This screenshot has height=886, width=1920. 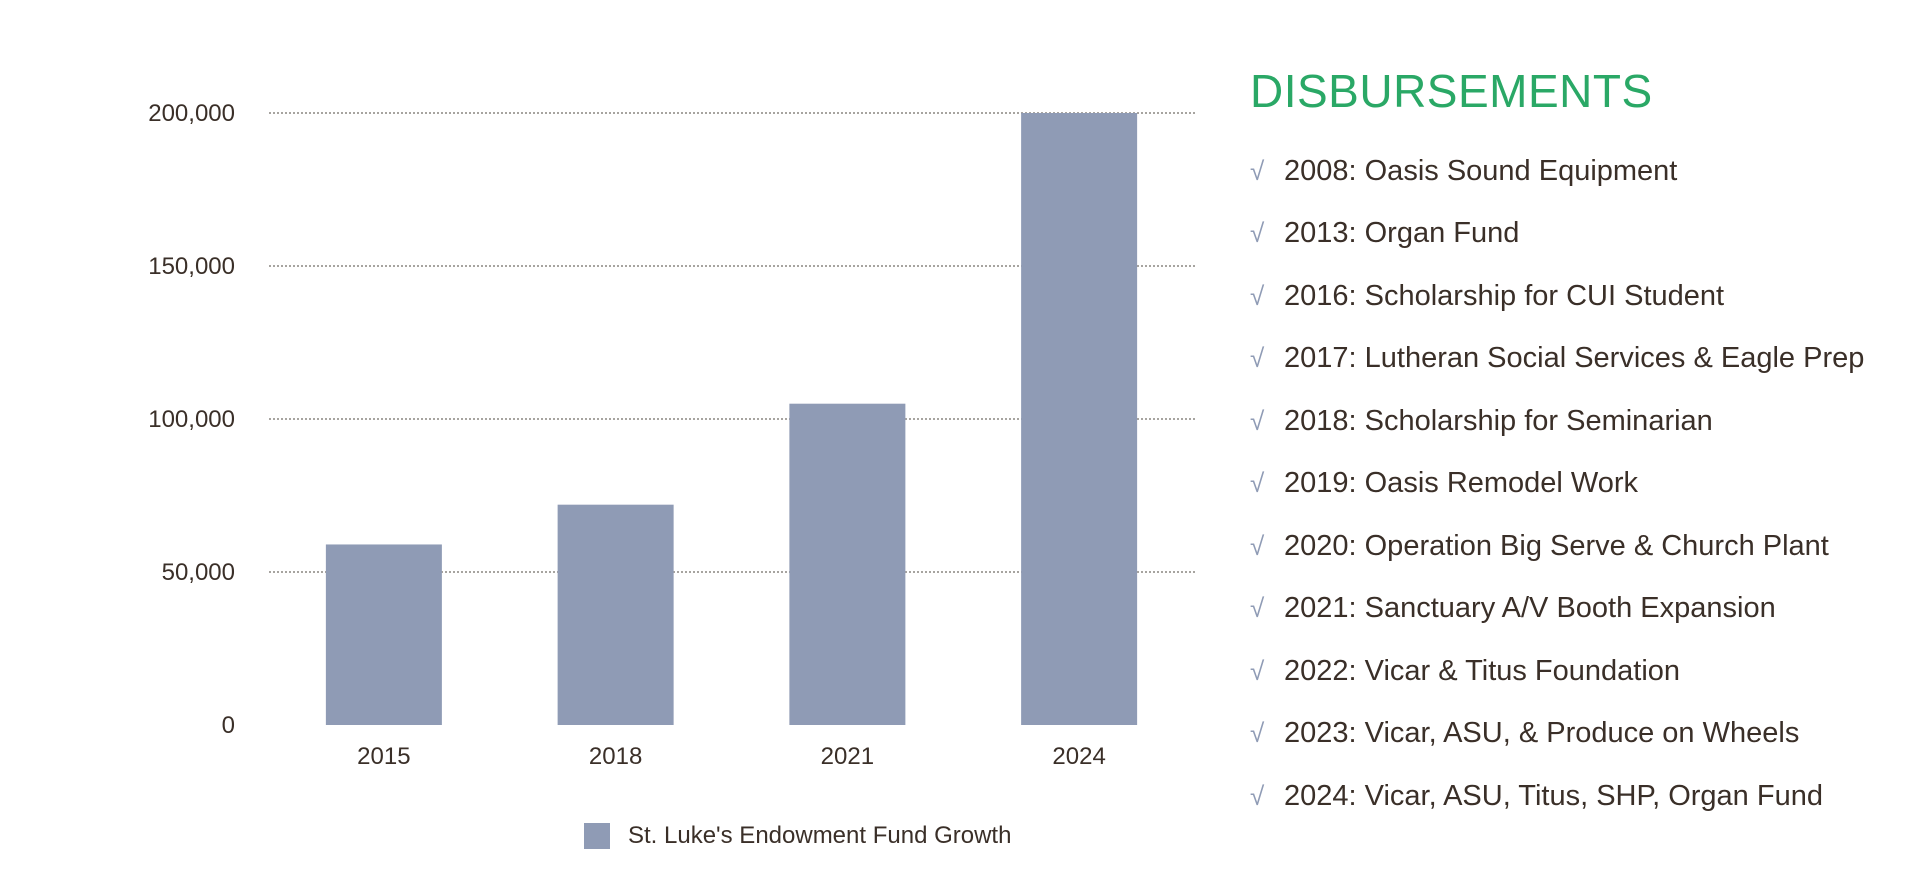 What do you see at coordinates (191, 113) in the screenshot?
I see `y-tick-label: 200,000` at bounding box center [191, 113].